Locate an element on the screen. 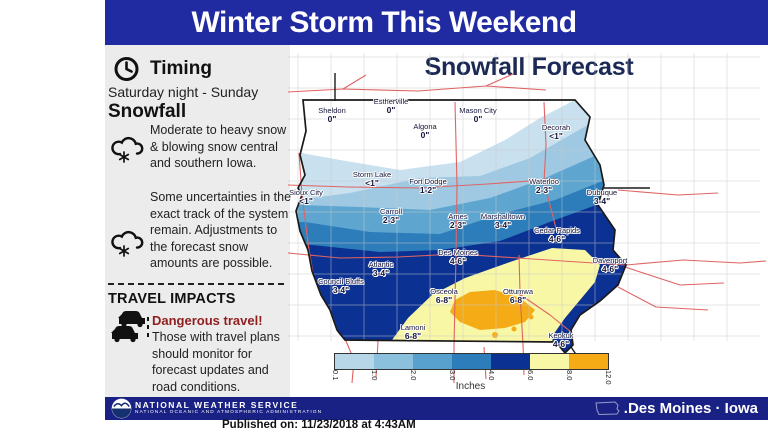  travel-impacts-heading: TRAVEL IMPACTS is located at coordinates (172, 299).